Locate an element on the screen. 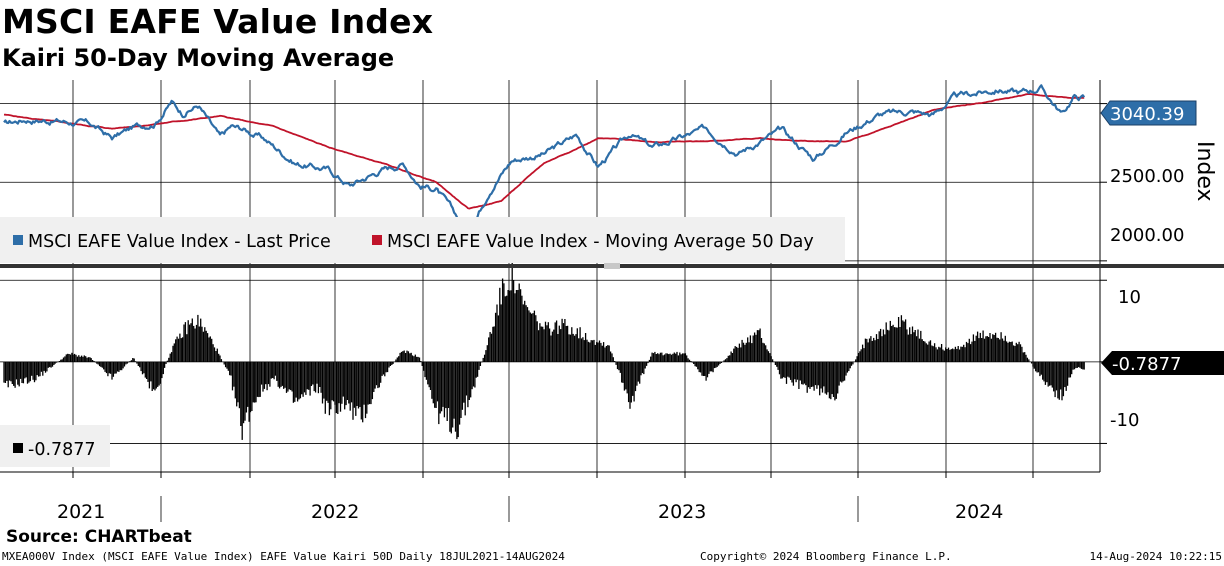  kairi-last-value-marker is located at coordinates (1162, 363).